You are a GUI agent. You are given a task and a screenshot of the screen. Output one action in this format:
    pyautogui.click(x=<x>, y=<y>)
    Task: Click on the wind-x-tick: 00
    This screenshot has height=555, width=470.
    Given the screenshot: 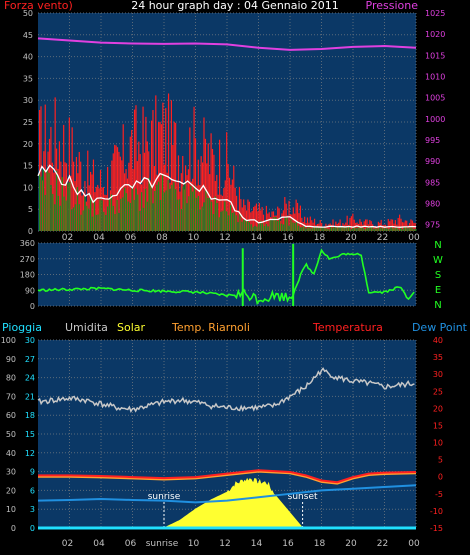 What is the action you would take?
    pyautogui.click(x=414, y=238)
    